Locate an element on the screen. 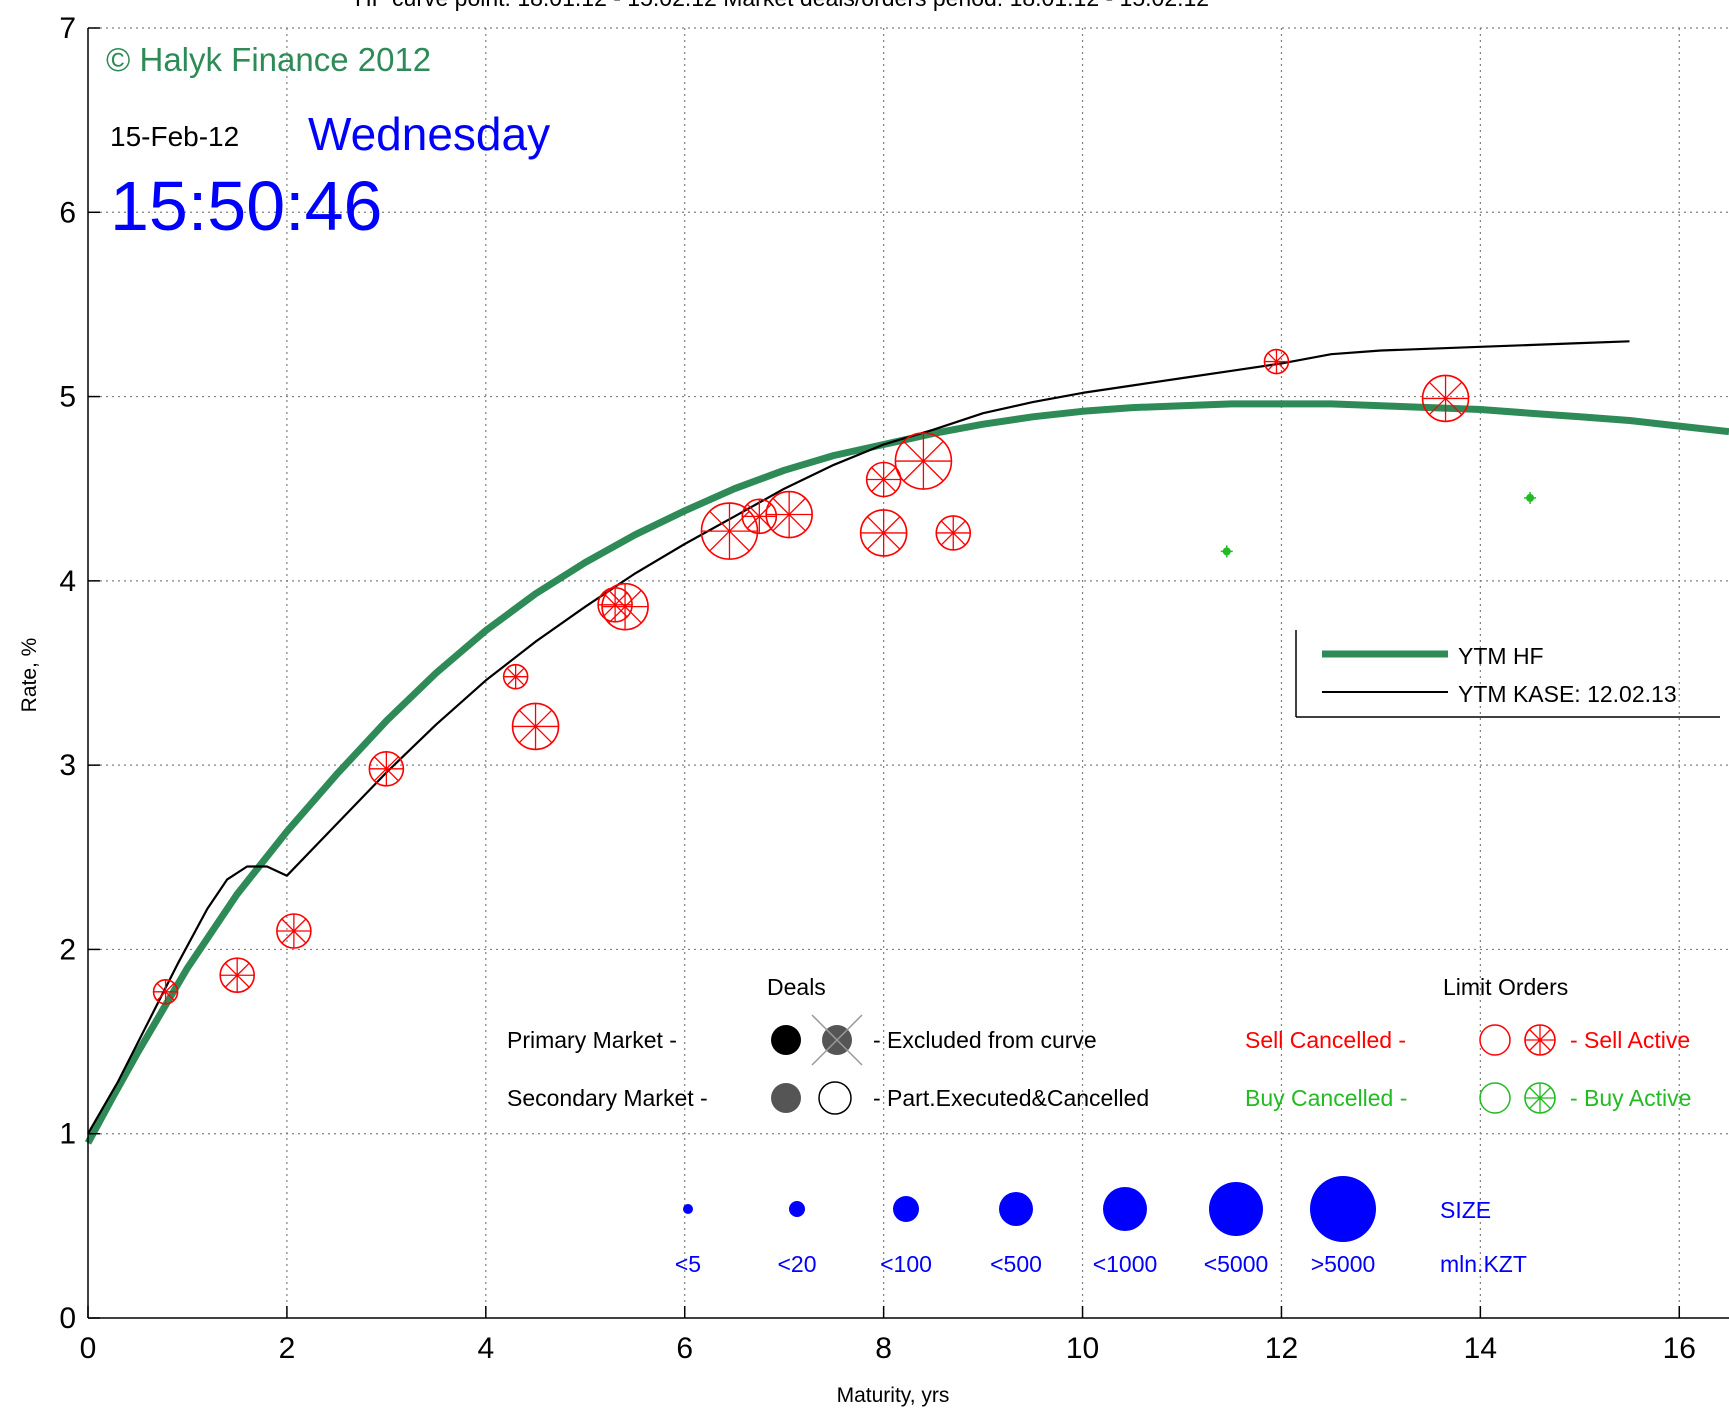 Image resolution: width=1729 pixels, height=1411 pixels. size-legend-label: <20 is located at coordinates (796, 1264).